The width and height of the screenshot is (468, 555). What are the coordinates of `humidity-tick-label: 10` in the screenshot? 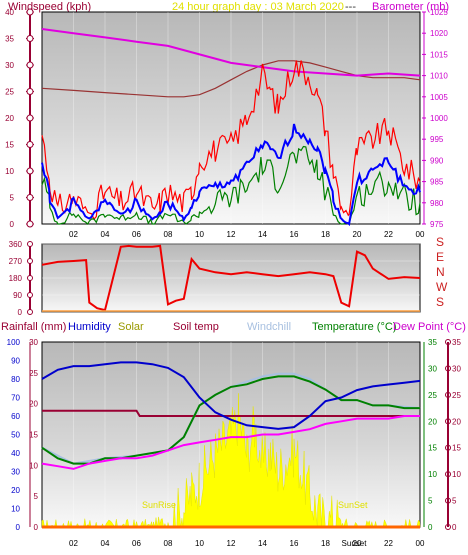 It's located at (15, 509).